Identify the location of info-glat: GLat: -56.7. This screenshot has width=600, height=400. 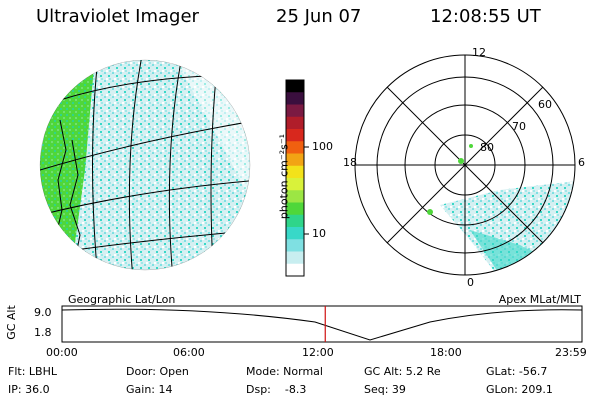
(517, 371).